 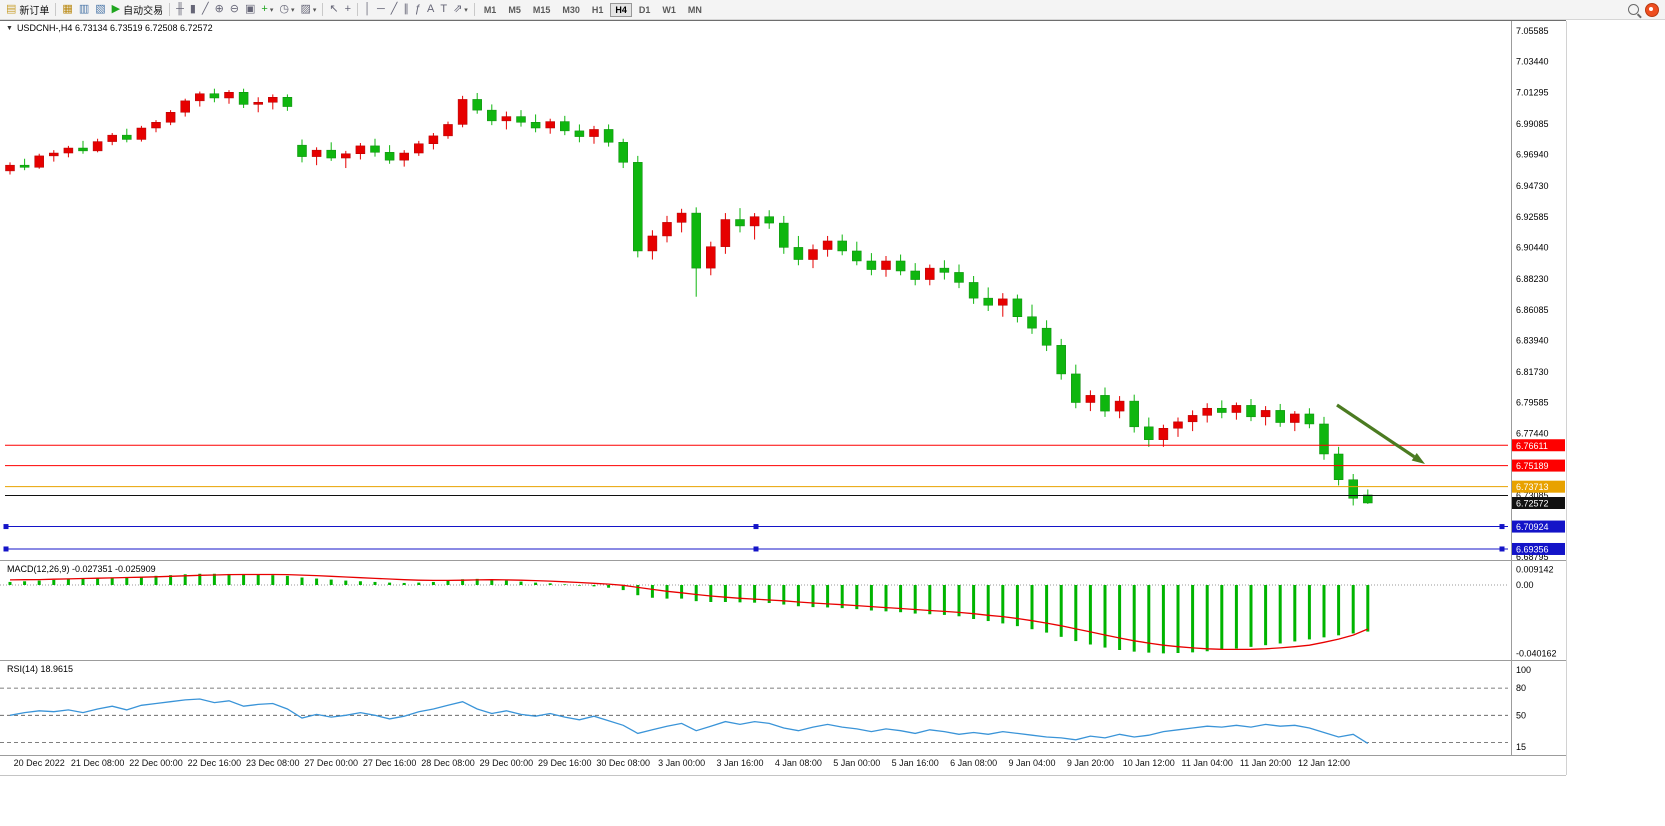 What do you see at coordinates (271, 10) in the screenshot?
I see `caret-down-icon: ▾` at bounding box center [271, 10].